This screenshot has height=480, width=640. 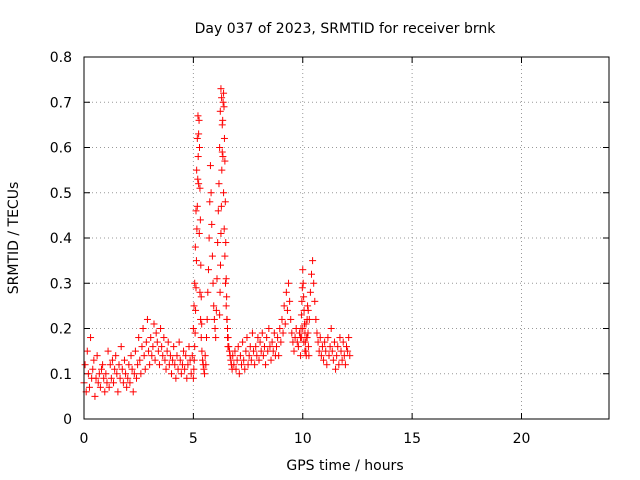 What do you see at coordinates (61, 239) in the screenshot?
I see `y-tick-label: 0.4` at bounding box center [61, 239].